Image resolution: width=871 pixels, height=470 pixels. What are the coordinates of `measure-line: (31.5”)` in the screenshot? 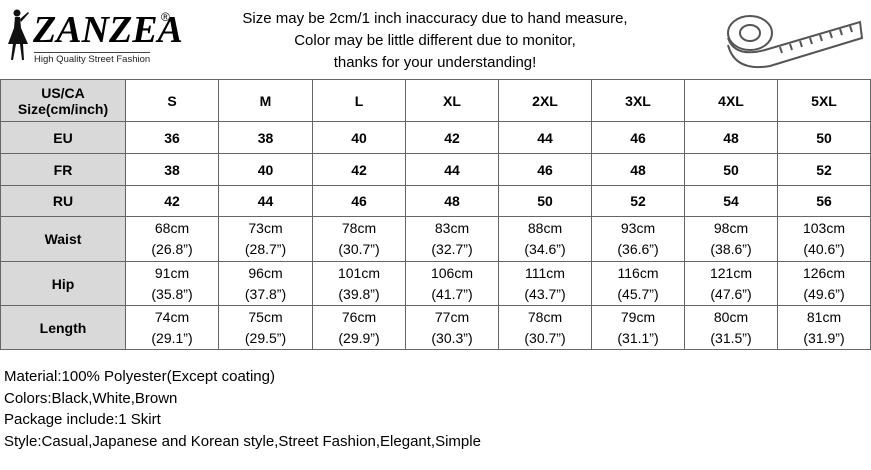 It's located at (731, 337).